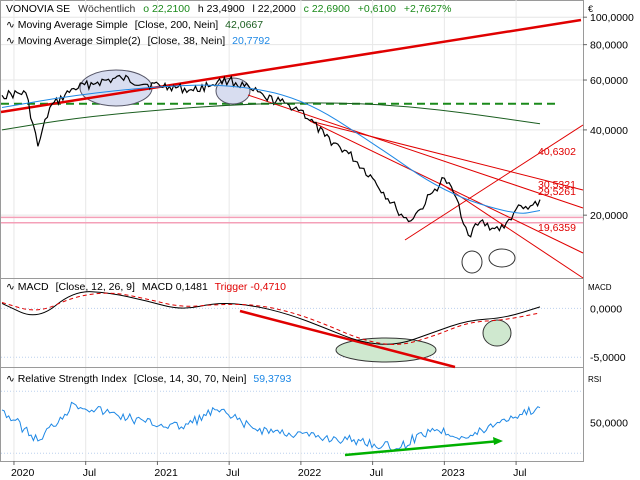  I want to click on ma38-icon: ∿, so click(12, 41).